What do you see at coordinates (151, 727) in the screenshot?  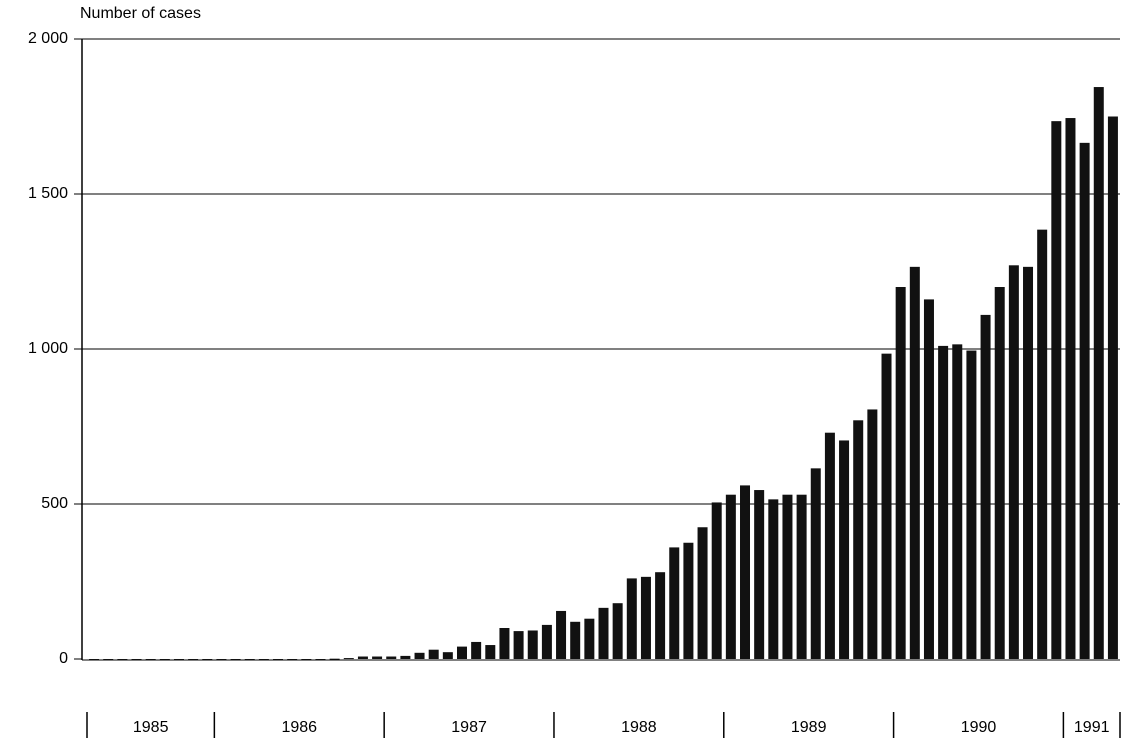 I see `x-group-label: 1985` at bounding box center [151, 727].